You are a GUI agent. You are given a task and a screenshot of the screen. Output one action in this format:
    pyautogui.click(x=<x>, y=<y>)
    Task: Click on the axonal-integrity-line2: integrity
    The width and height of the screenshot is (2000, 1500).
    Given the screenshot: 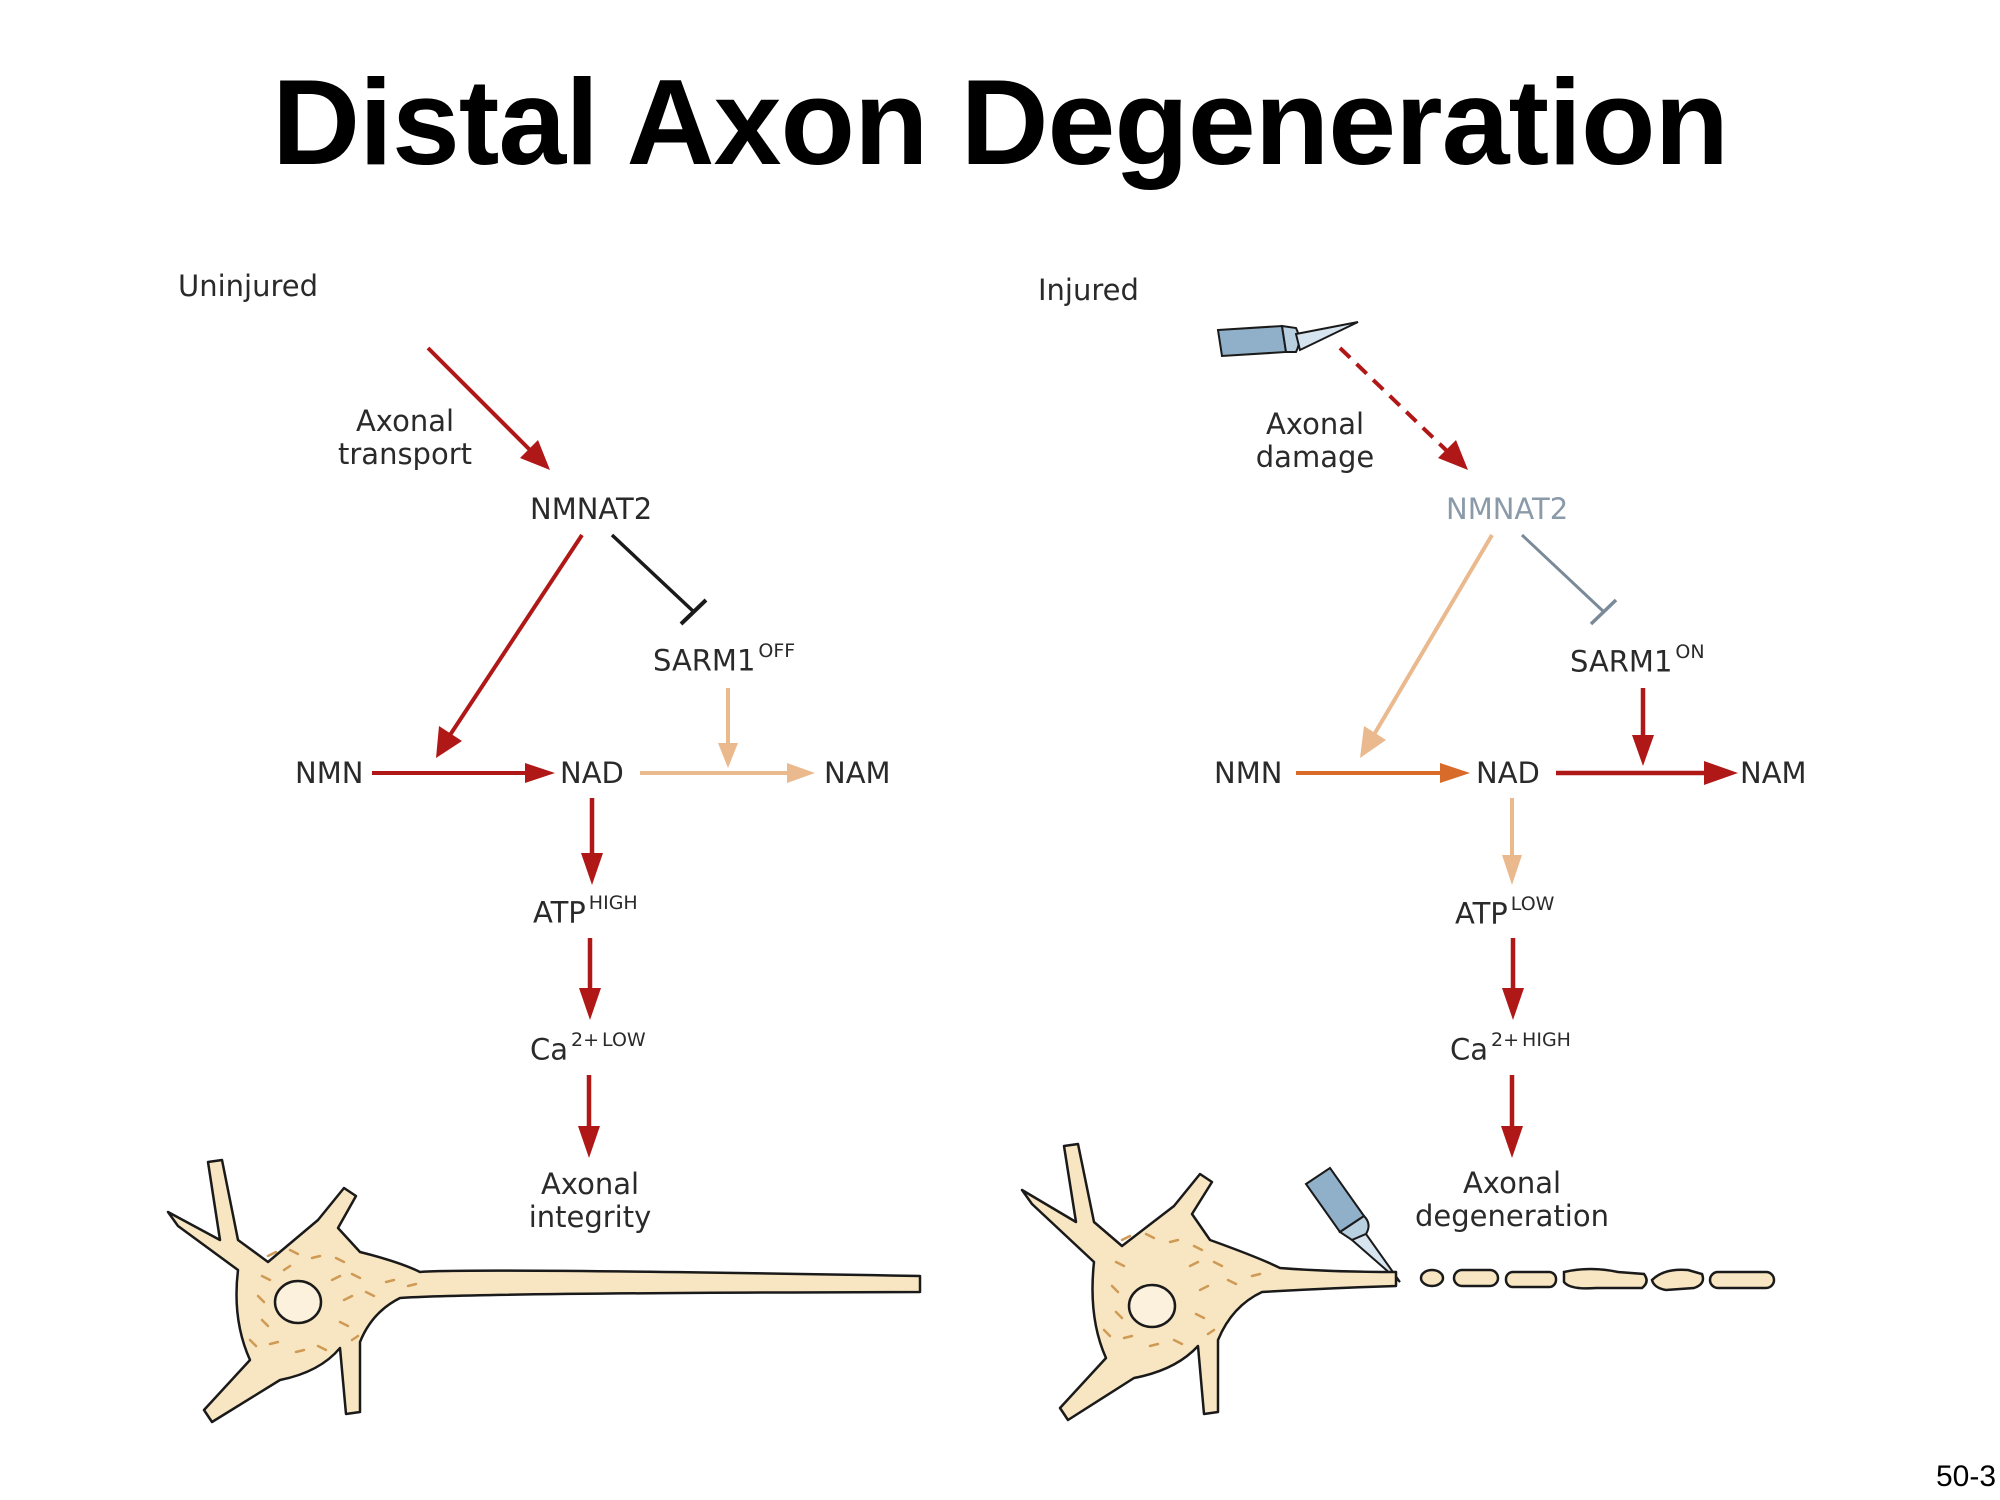 What is the action you would take?
    pyautogui.click(x=590, y=1217)
    